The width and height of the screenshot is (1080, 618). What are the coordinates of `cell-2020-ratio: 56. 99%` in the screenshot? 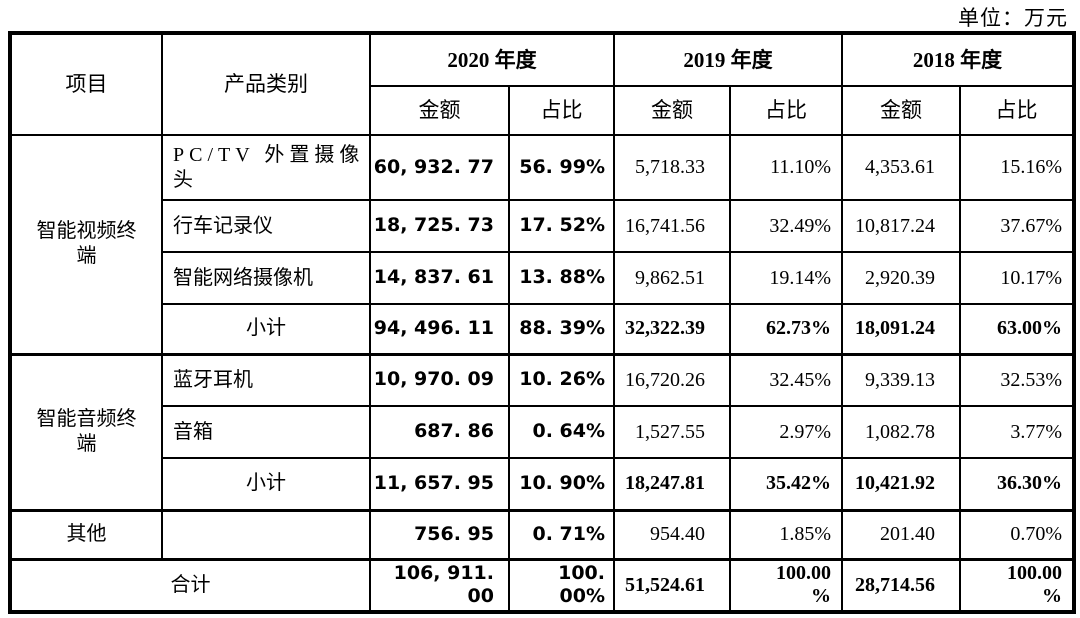 It's located at (561, 167).